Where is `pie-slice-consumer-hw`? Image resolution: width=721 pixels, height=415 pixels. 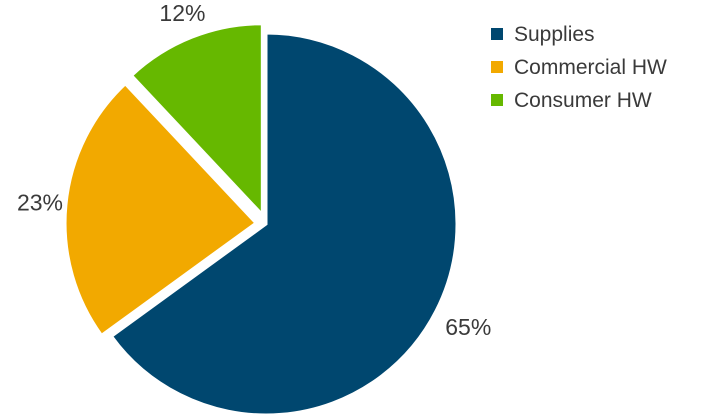
pie-slice-consumer-hw is located at coordinates (196, 120).